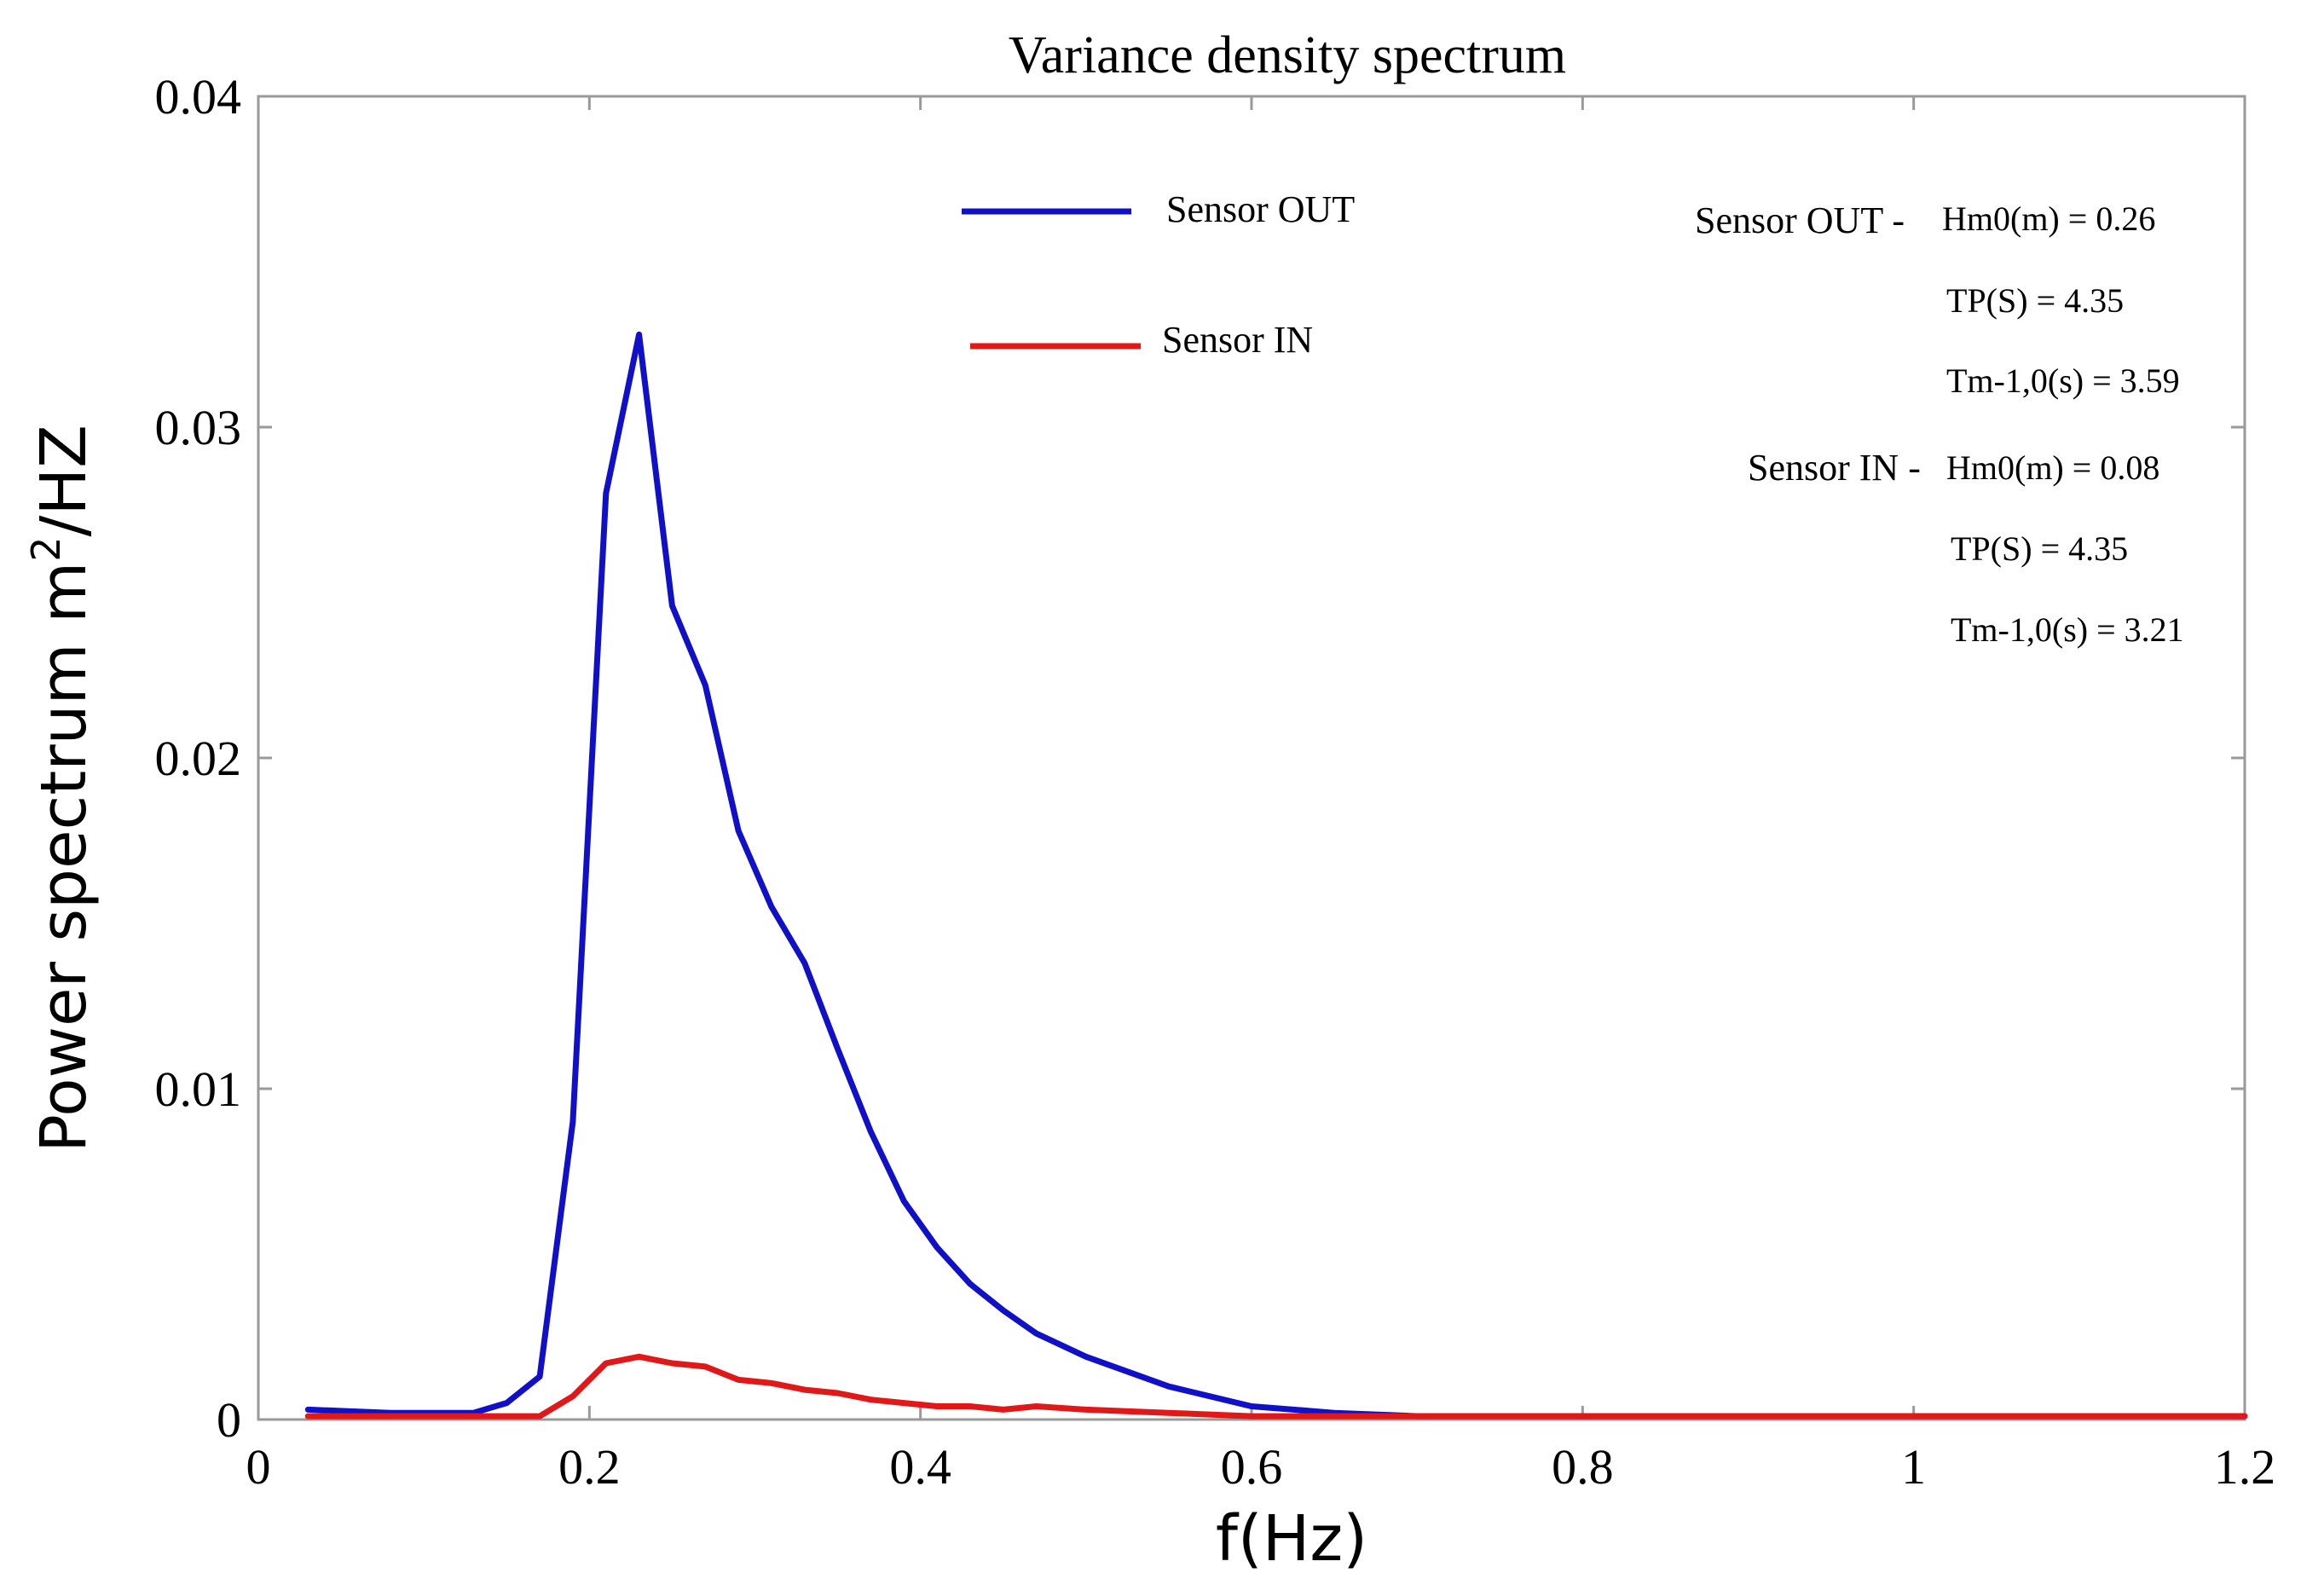 This screenshot has width=2301, height=1596. Describe the element at coordinates (64, 857) in the screenshot. I see `y-axis-label-main: Power spectrum m` at that location.